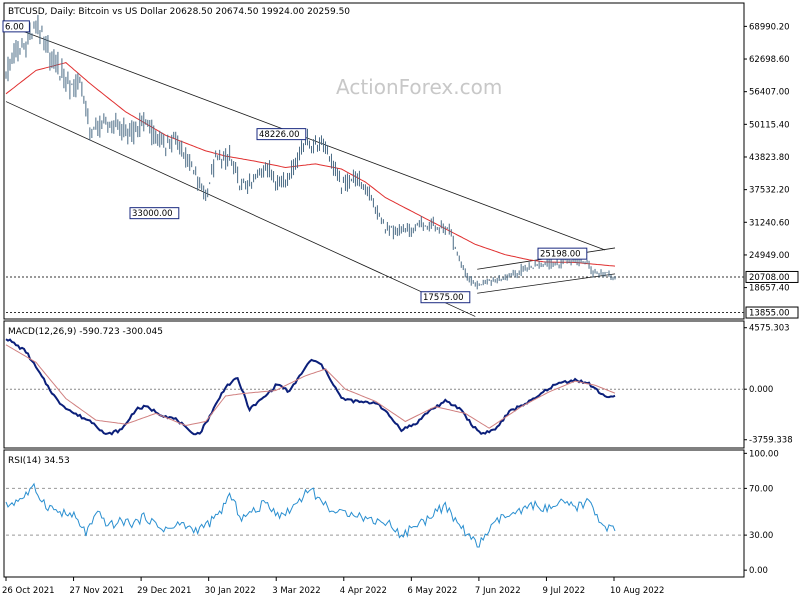 The width and height of the screenshot is (800, 600). What do you see at coordinates (769, 158) in the screenshot?
I see `price-axis-label: 43823.80` at bounding box center [769, 158].